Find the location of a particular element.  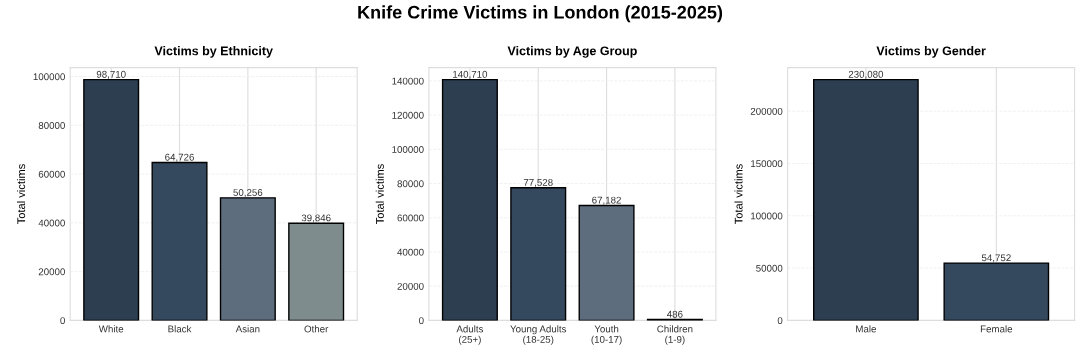

data-label: 140,710 is located at coordinates (470, 74).